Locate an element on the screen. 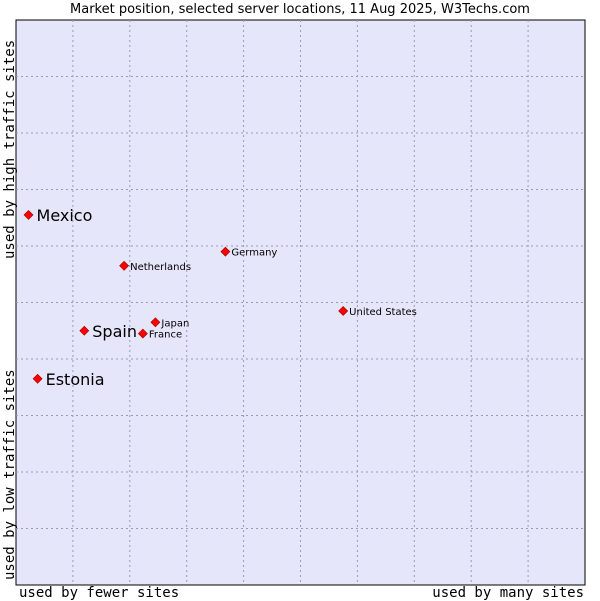  data-point-netherlands: Netherlands is located at coordinates (155, 266).